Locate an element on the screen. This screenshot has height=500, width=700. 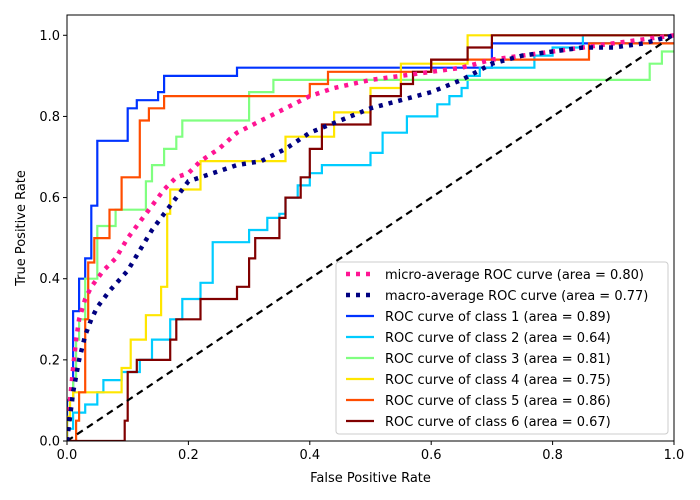
x-tick-label: 0.0 is located at coordinates (67, 455).